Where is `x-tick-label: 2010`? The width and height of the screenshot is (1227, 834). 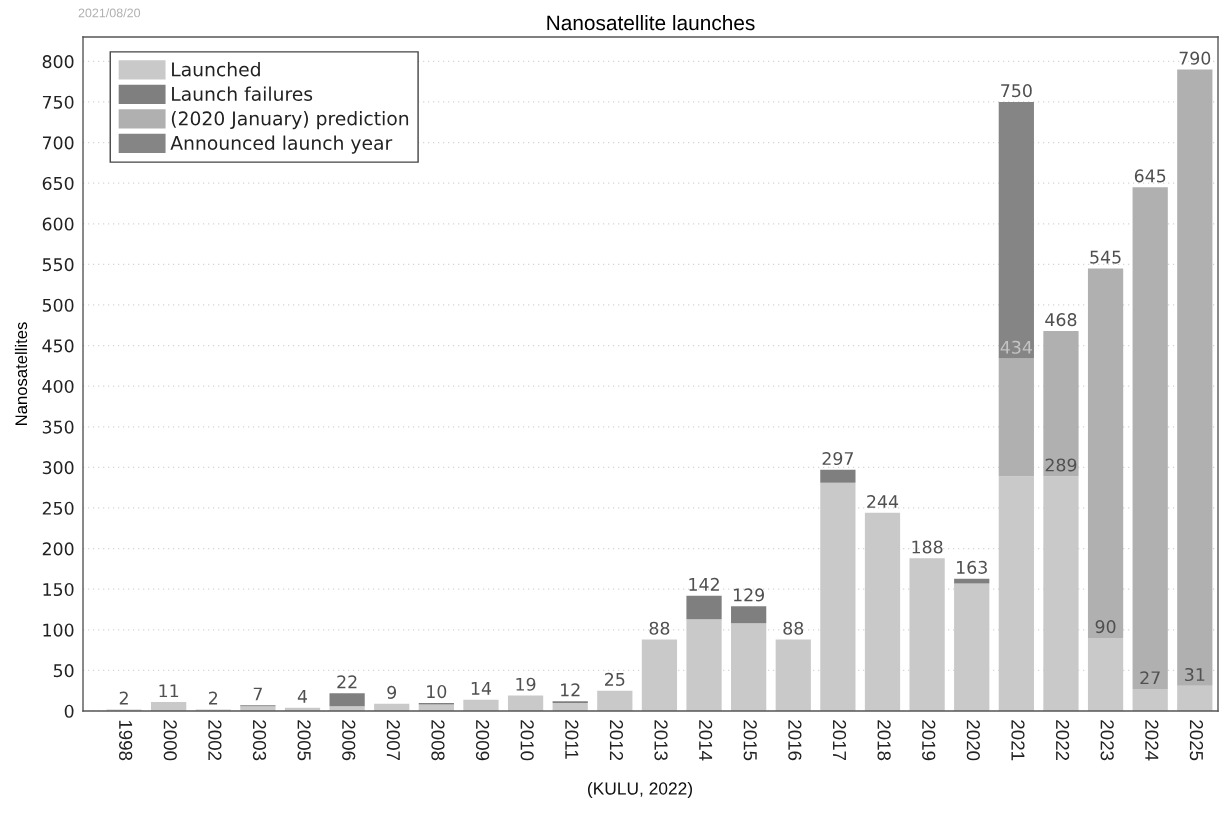 x-tick-label: 2010 is located at coordinates (527, 740).